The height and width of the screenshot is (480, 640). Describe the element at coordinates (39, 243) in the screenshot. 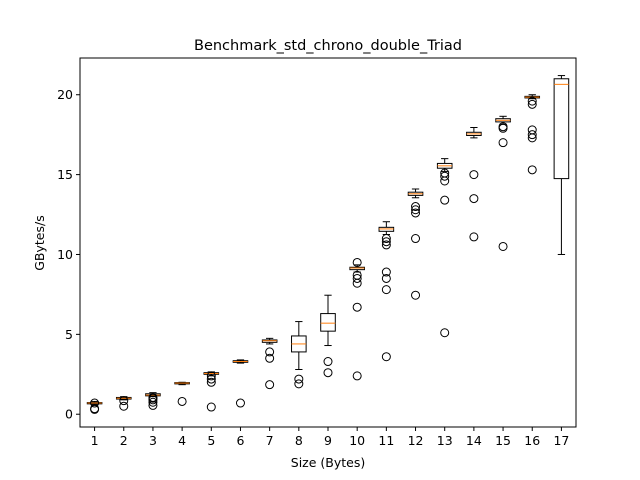

I see `y-axis-label: GBytes/s` at that location.